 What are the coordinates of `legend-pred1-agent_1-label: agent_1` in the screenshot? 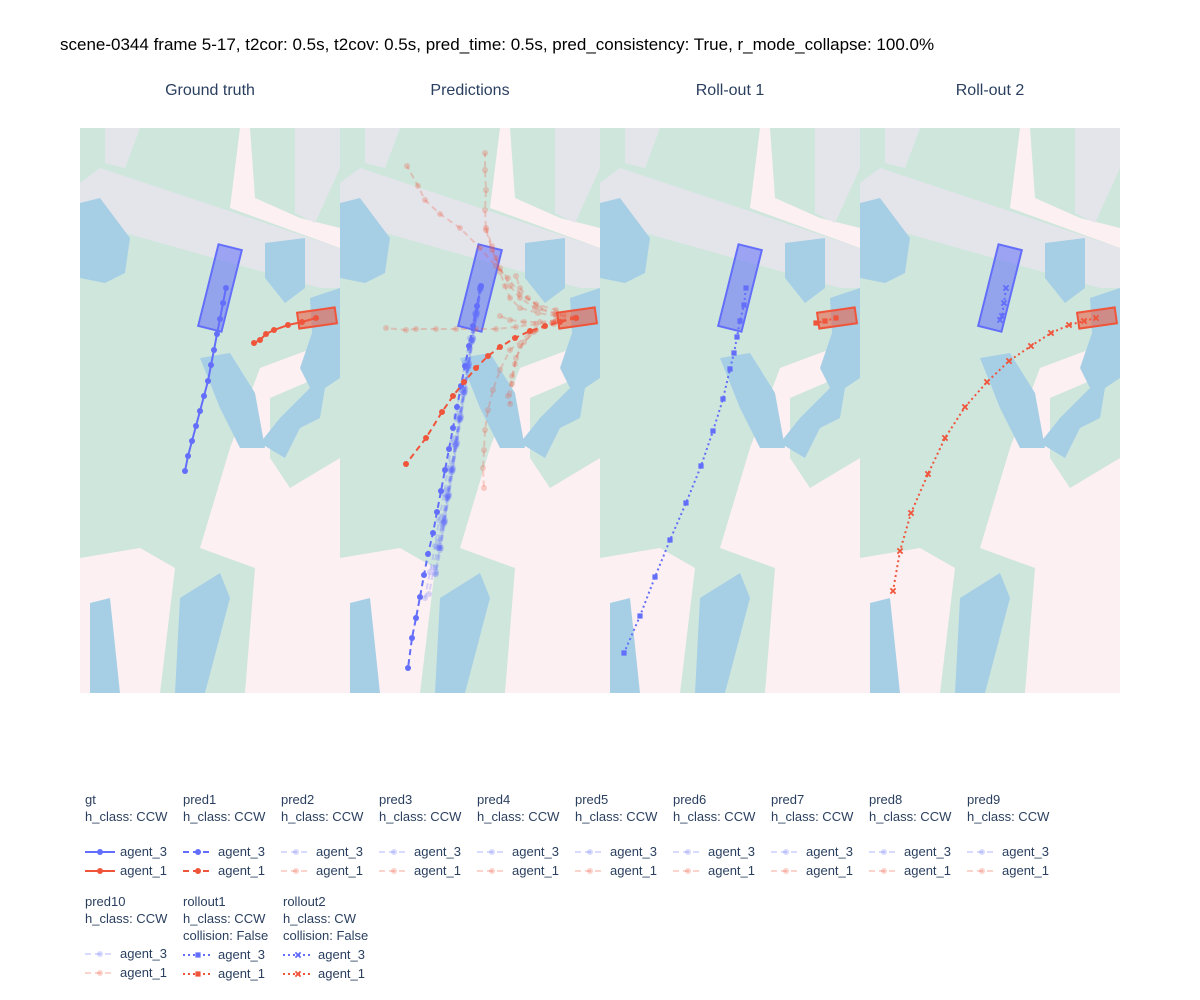 It's located at (241, 870).